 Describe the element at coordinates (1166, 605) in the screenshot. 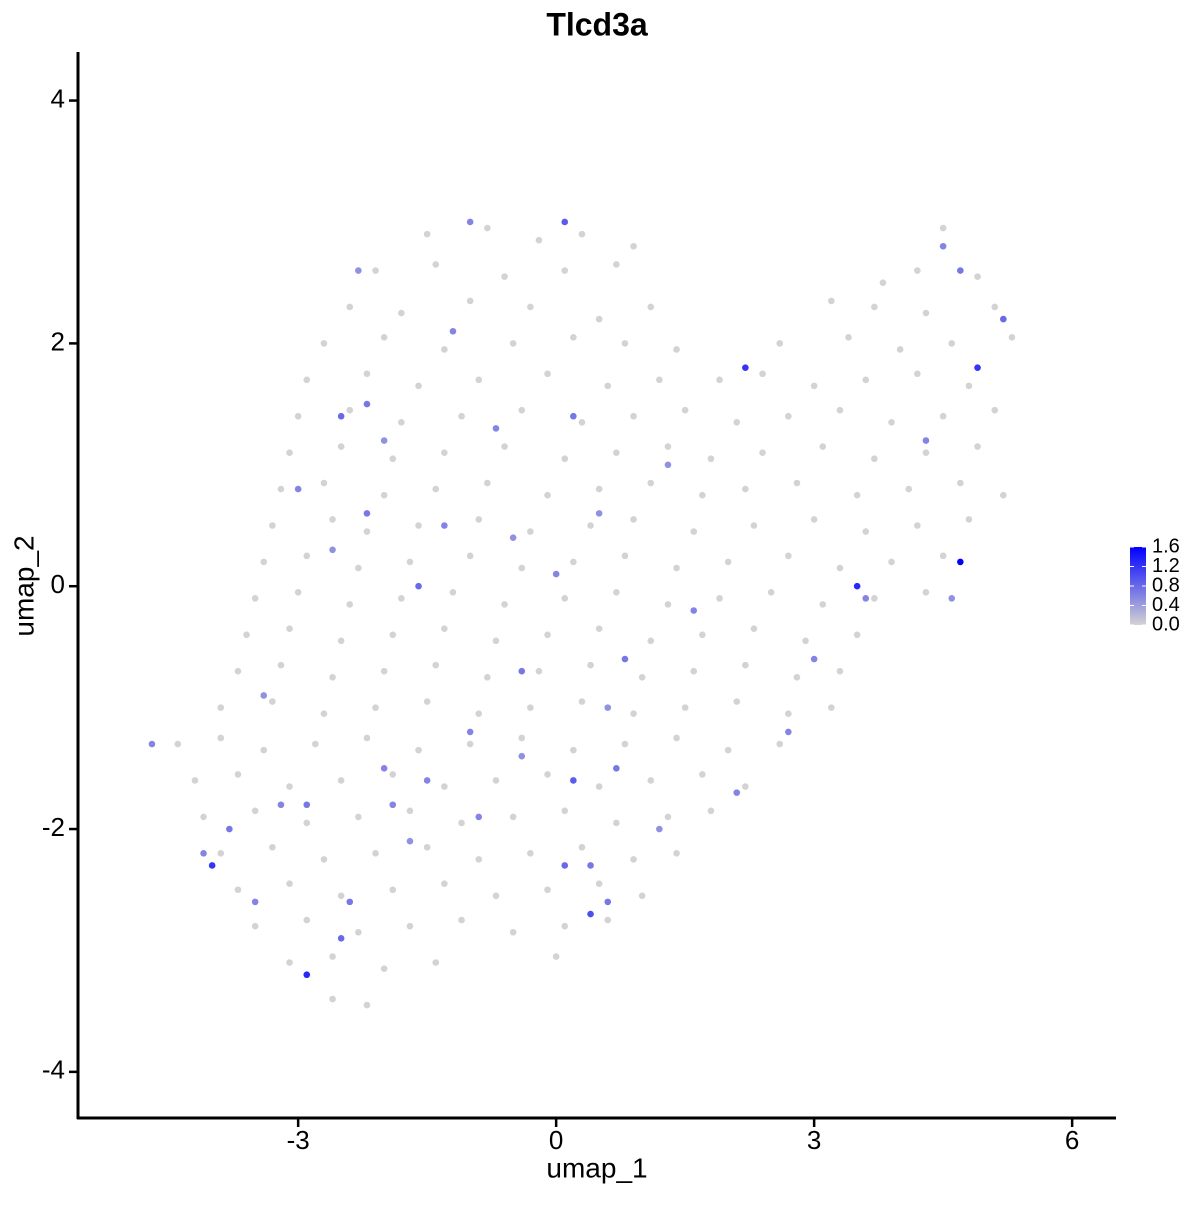

I see `colorbar-label: 0.4` at that location.